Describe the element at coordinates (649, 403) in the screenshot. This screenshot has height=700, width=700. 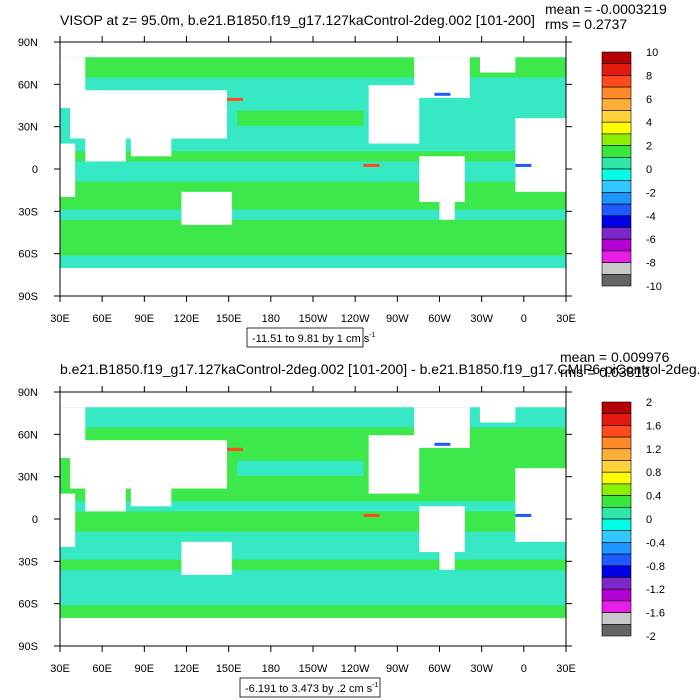
I see `panel-bottom-colorbar-label: 2` at that location.